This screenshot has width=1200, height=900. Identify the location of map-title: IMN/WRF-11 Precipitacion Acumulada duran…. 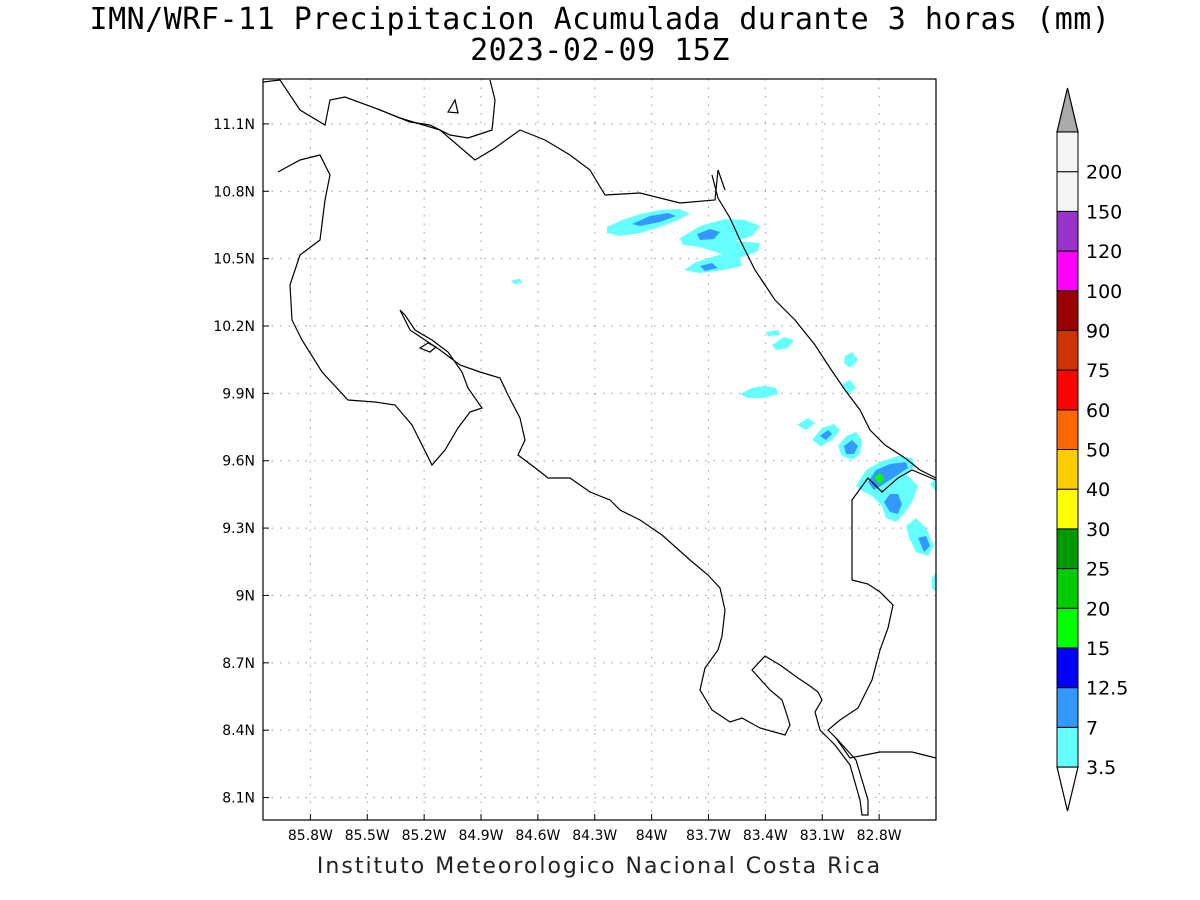
(600, 19).